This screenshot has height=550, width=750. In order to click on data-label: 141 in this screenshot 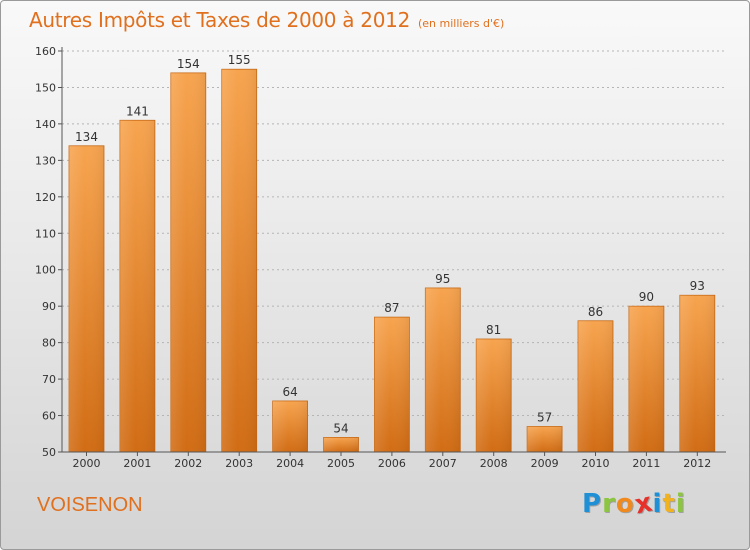, I will do `click(137, 111)`.